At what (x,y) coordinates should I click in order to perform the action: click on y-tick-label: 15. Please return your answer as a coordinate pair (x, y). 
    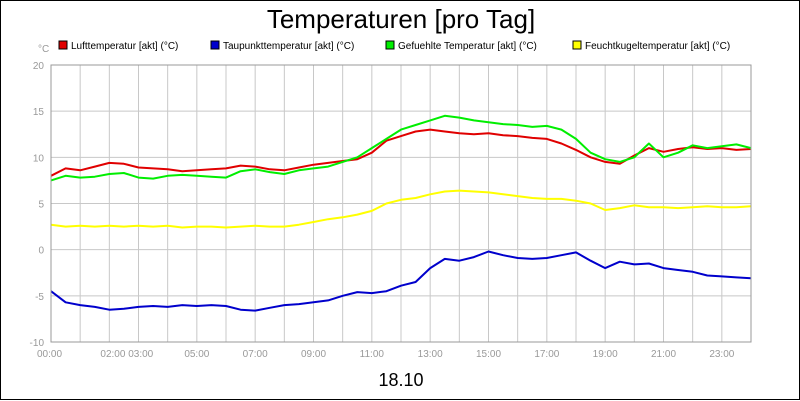
    Looking at the image, I should click on (39, 112).